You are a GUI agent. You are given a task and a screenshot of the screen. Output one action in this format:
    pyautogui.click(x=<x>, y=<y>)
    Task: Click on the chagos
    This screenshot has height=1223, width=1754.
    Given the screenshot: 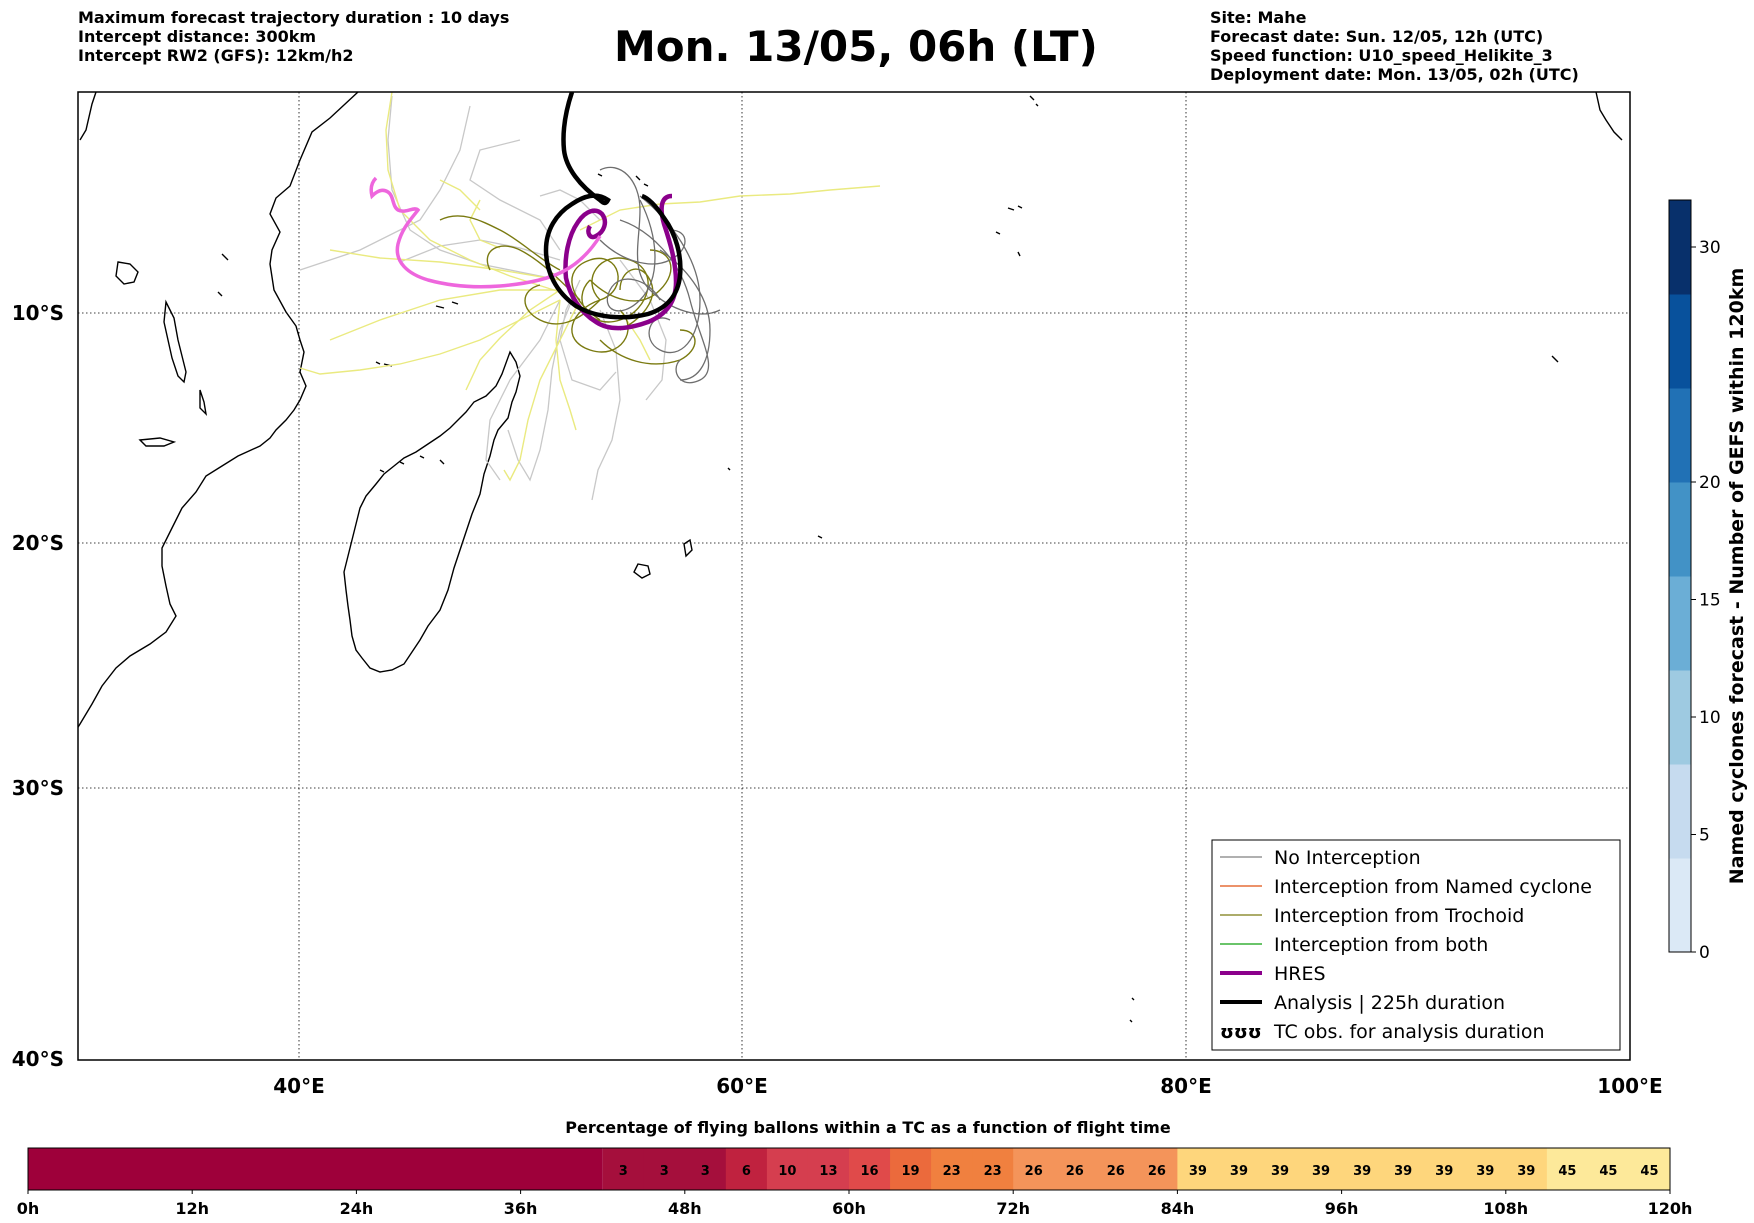 What is the action you would take?
    pyautogui.click(x=1009, y=231)
    